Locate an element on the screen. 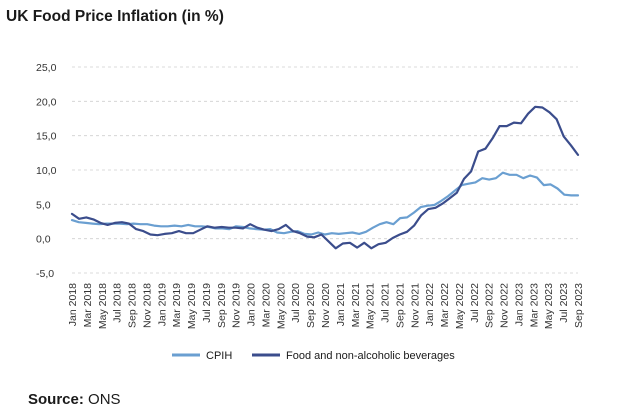 The width and height of the screenshot is (631, 418). y-tick-label: 25,0 is located at coordinates (46, 68).